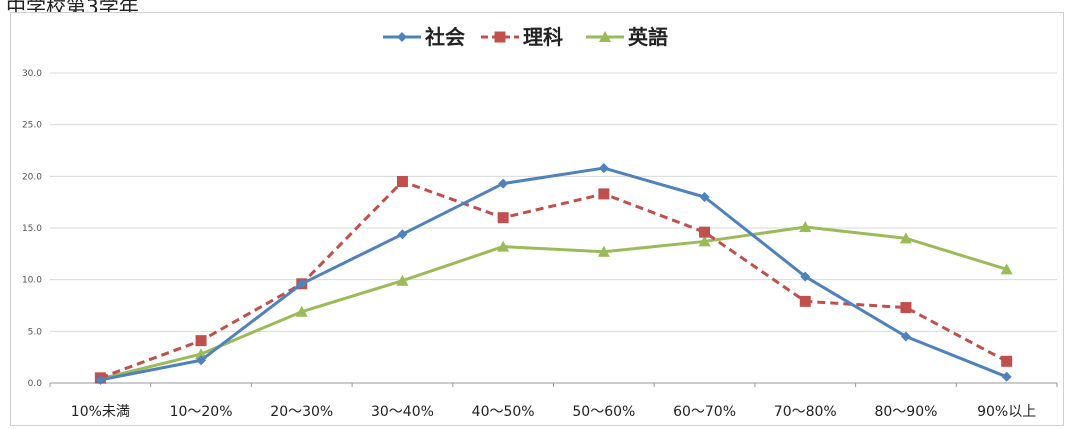  I want to click on y-tick-label: 0.0, so click(35, 384).